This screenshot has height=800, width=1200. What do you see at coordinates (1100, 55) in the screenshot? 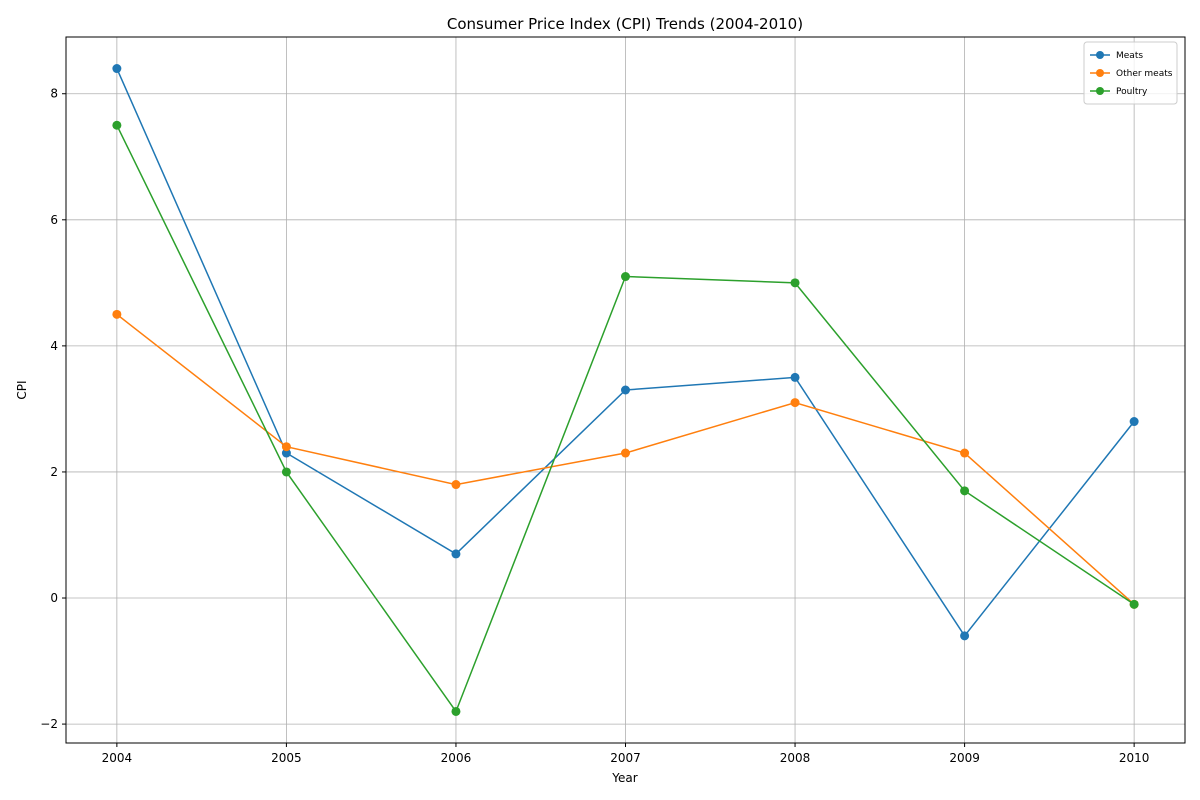
I see `legend-marker-meats` at bounding box center [1100, 55].